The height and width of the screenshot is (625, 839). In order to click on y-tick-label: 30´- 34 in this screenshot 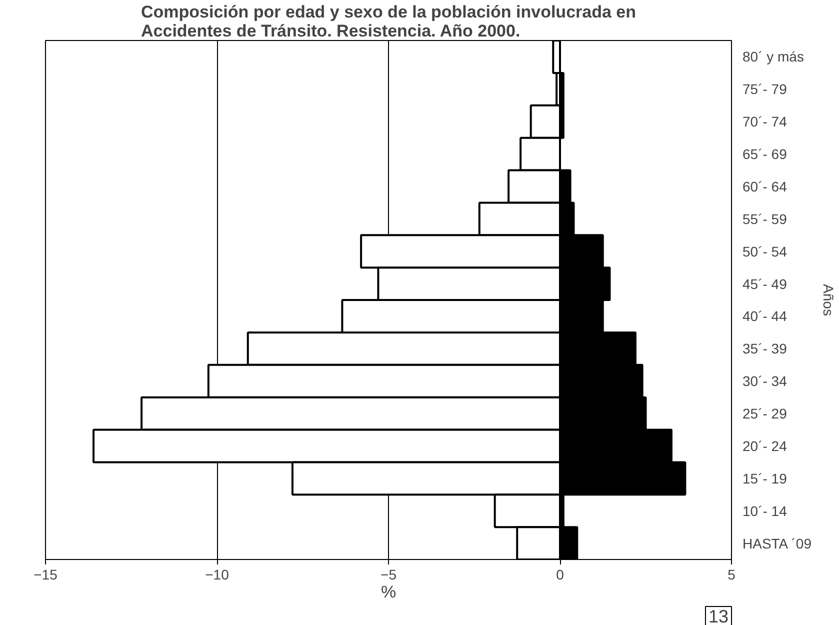, I will do `click(765, 381)`.